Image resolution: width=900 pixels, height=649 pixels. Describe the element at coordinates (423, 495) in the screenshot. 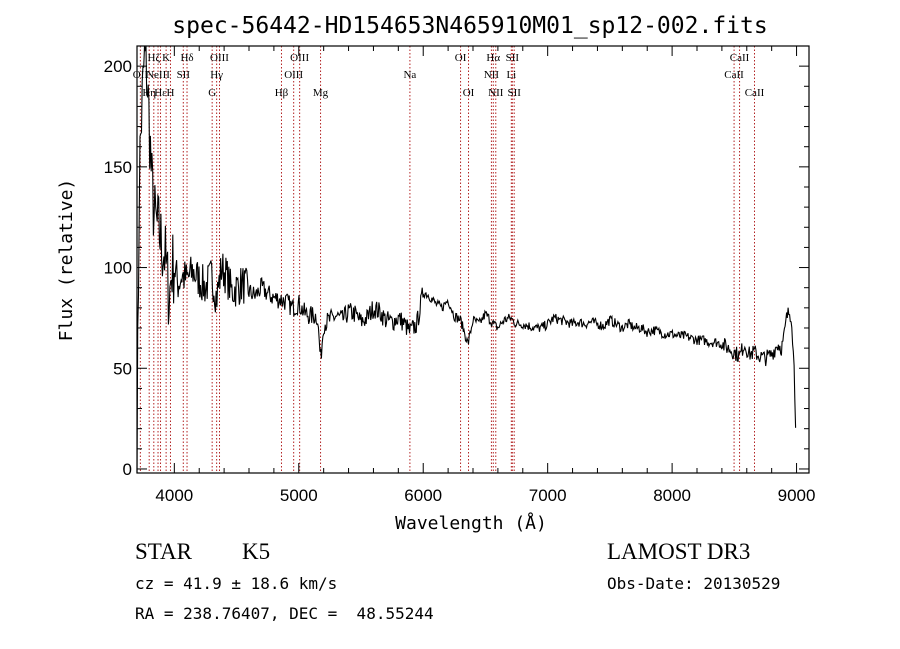

I see `x-tick-label: 6000` at that location.